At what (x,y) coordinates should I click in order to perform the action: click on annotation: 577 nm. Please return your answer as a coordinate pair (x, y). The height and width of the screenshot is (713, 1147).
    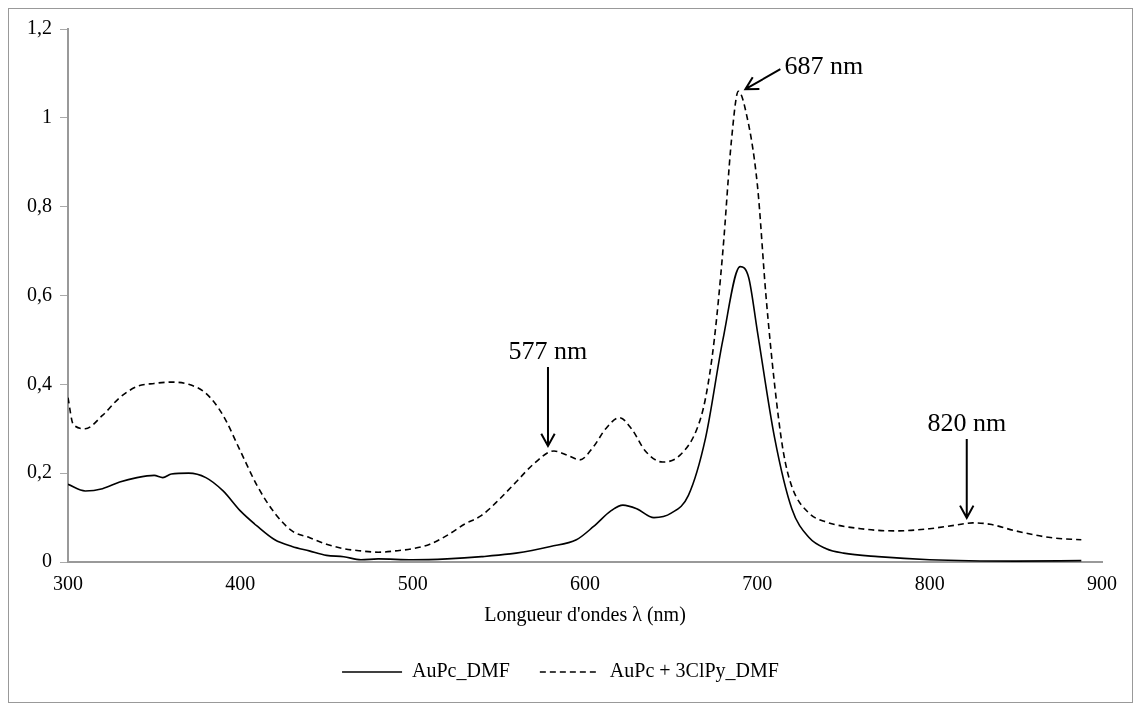
    Looking at the image, I should click on (548, 350).